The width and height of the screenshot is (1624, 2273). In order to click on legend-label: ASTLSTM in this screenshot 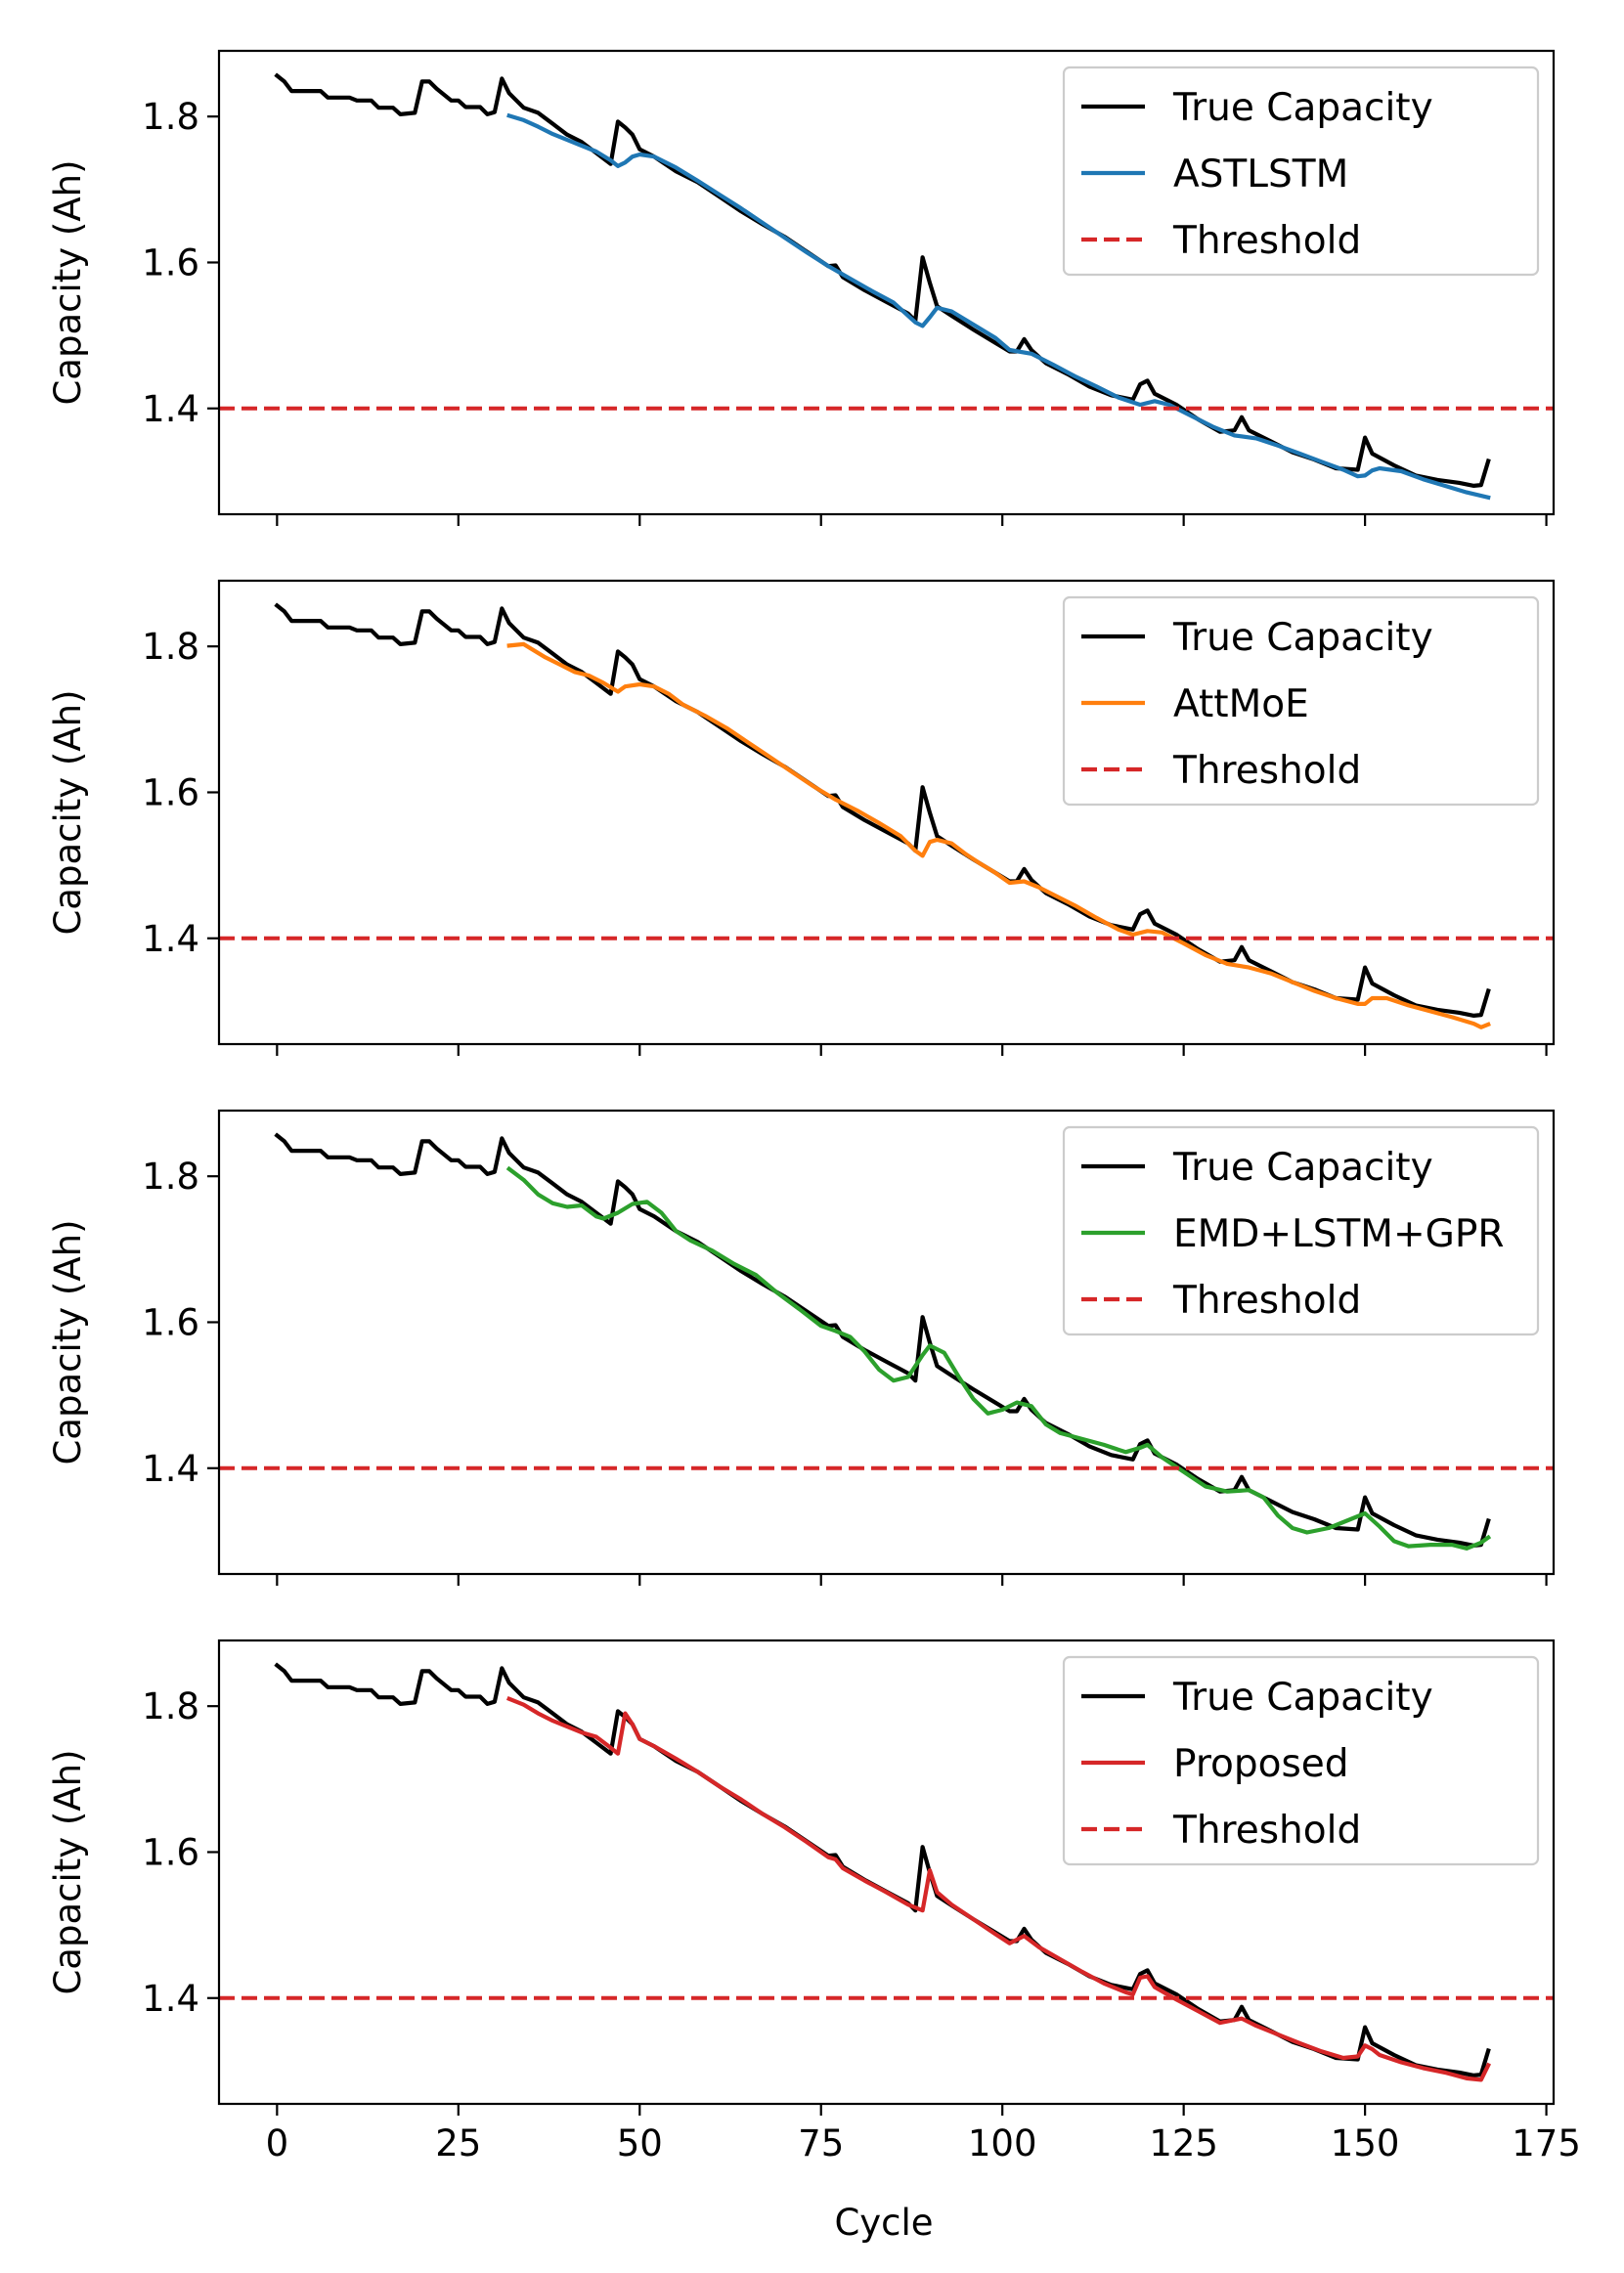, I will do `click(1260, 175)`.